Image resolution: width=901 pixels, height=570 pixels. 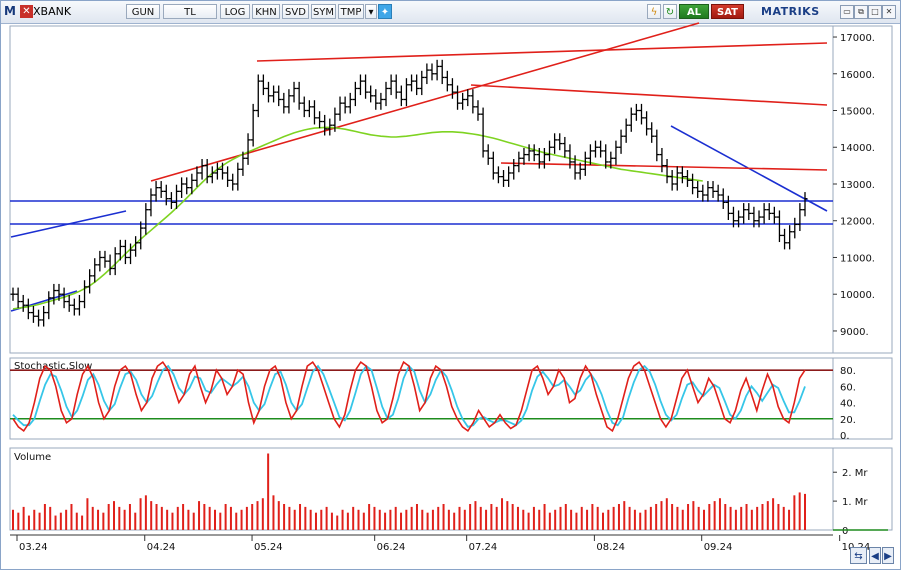 I want to click on toolbar-button-sym: SYM, so click(x=323, y=11).